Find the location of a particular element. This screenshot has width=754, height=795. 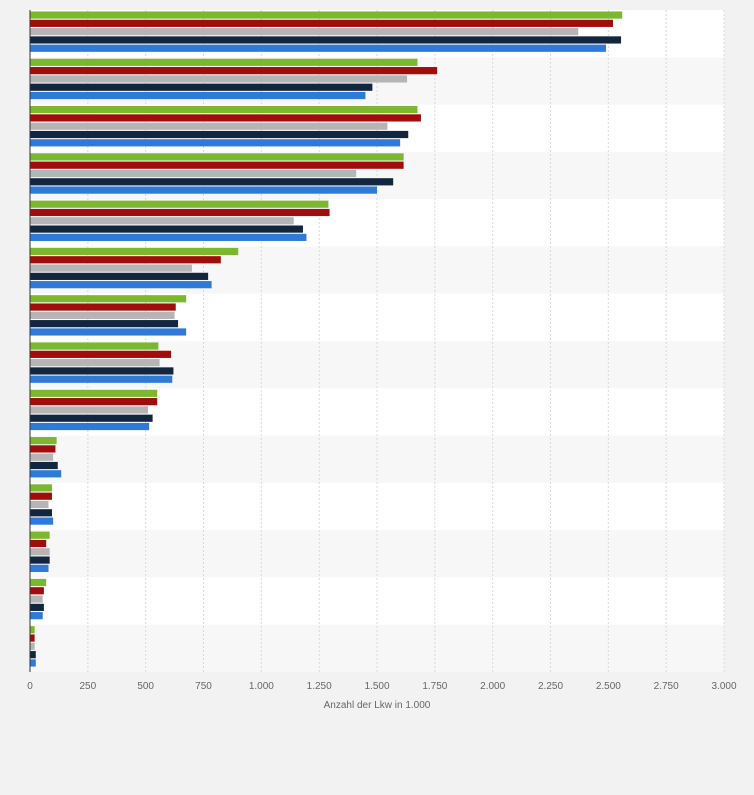

x-tick-label: 250 is located at coordinates (87, 686).